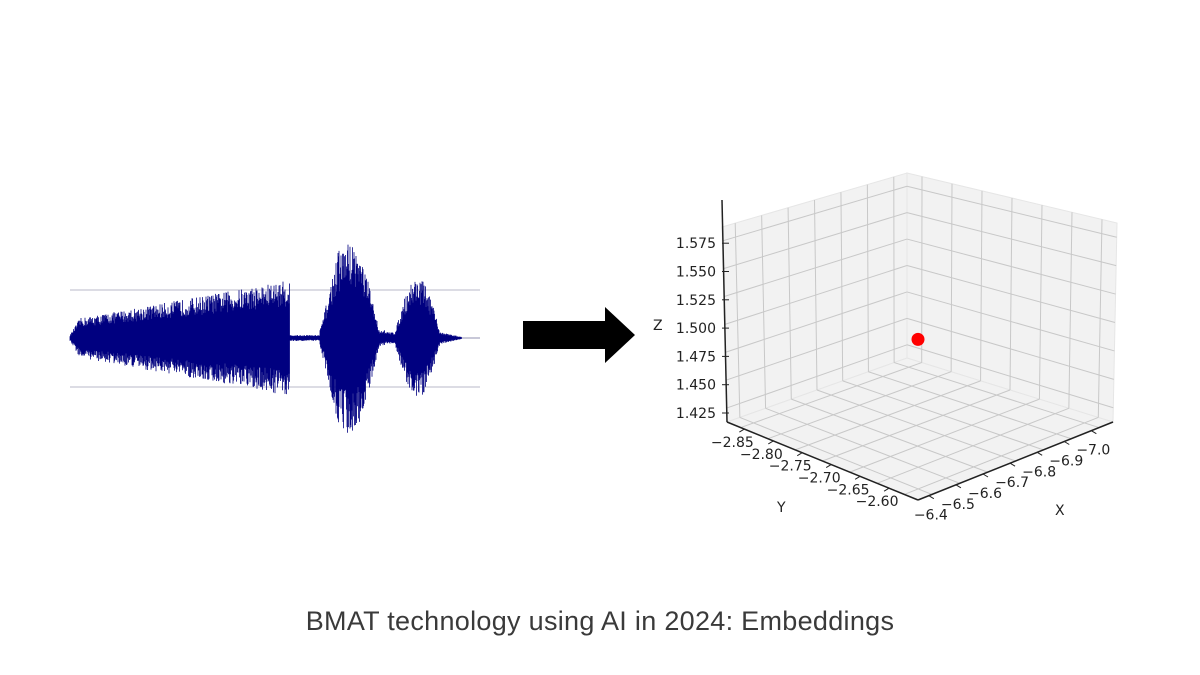 The image size is (1200, 675). Describe the element at coordinates (918, 339) in the screenshot. I see `data-point` at that location.